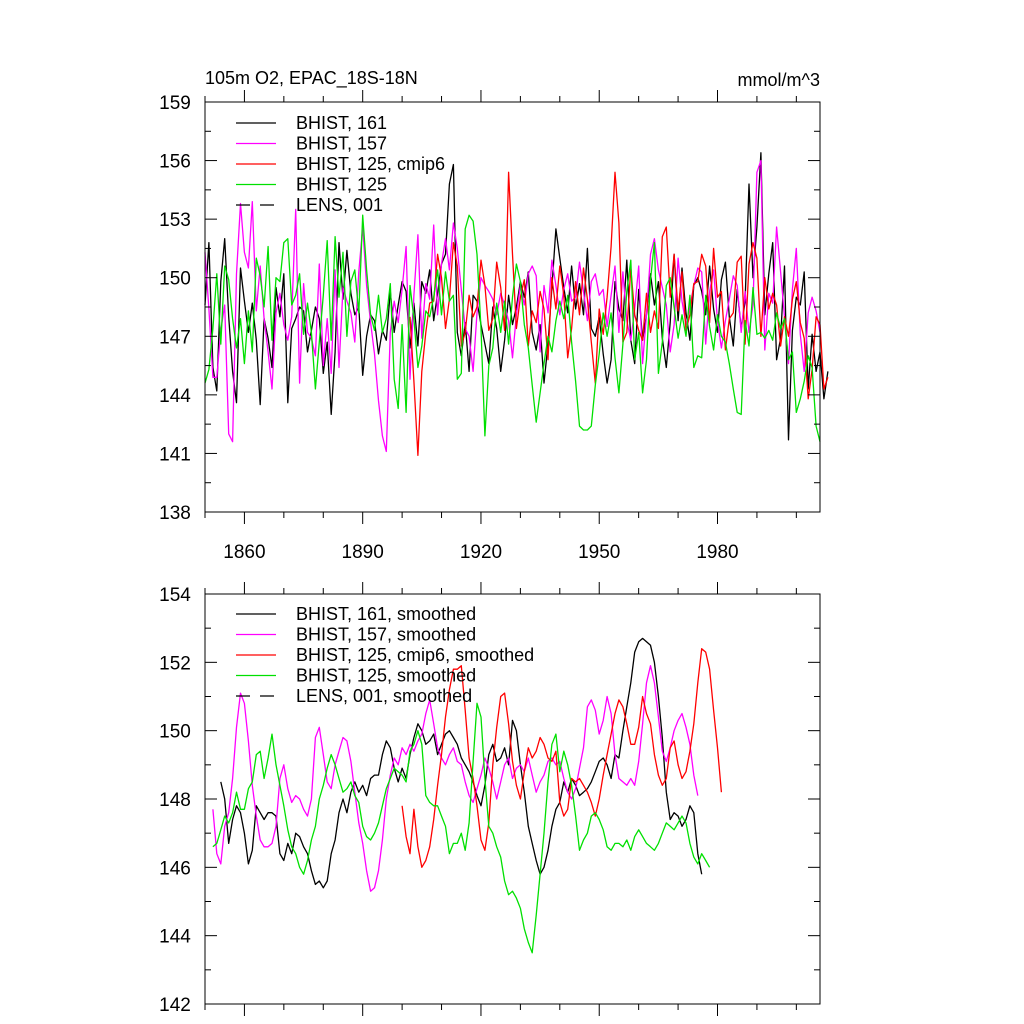  I want to click on top-ytick-label: 147, so click(175, 337).